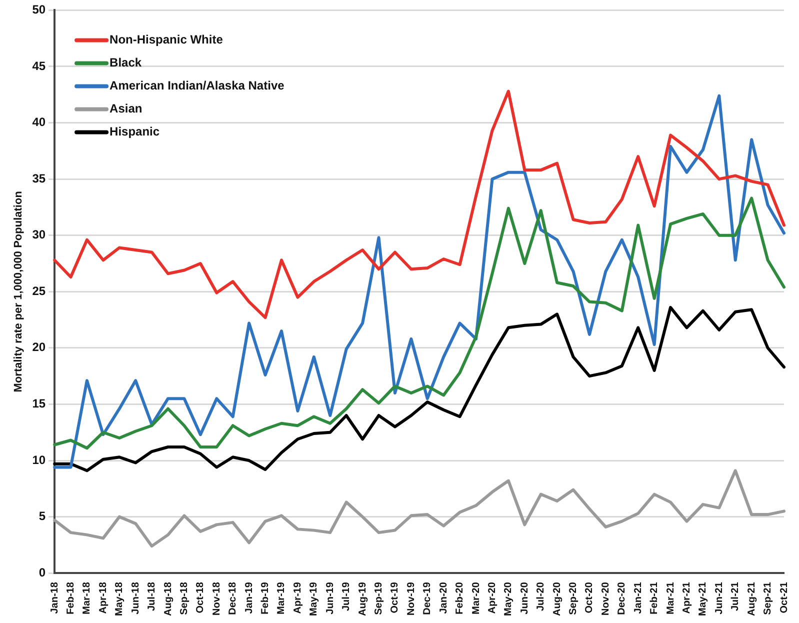 The width and height of the screenshot is (799, 623). What do you see at coordinates (167, 39) in the screenshot?
I see `legend-label: Non-Hispanic White` at bounding box center [167, 39].